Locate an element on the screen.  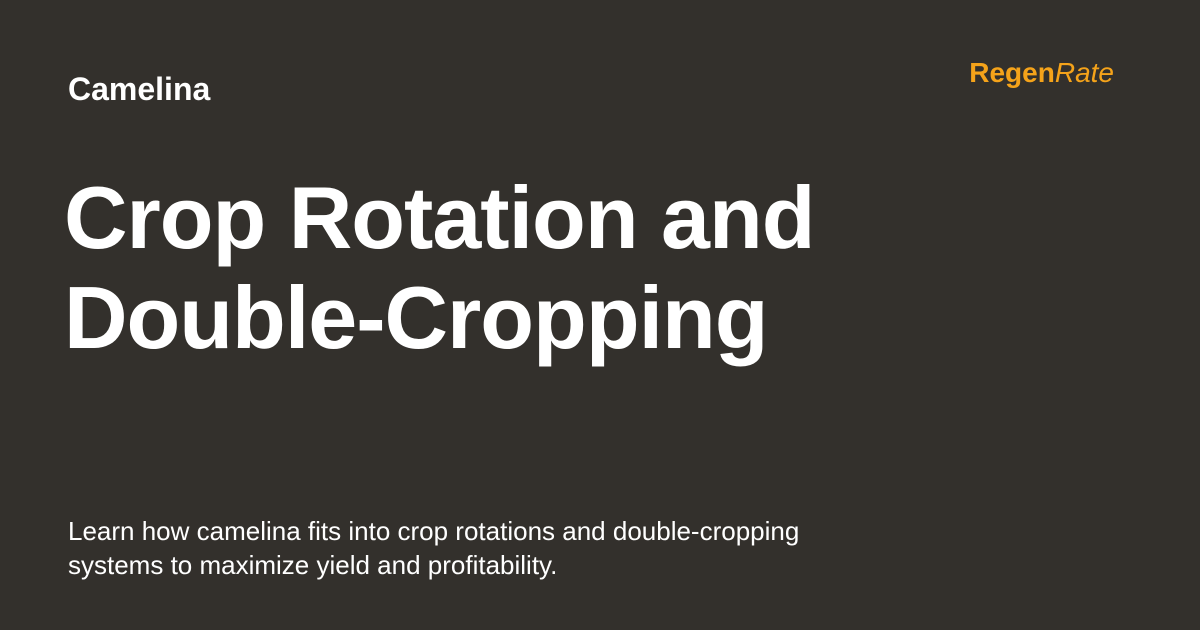
brand-logo: RegenRate is located at coordinates (1041, 73).